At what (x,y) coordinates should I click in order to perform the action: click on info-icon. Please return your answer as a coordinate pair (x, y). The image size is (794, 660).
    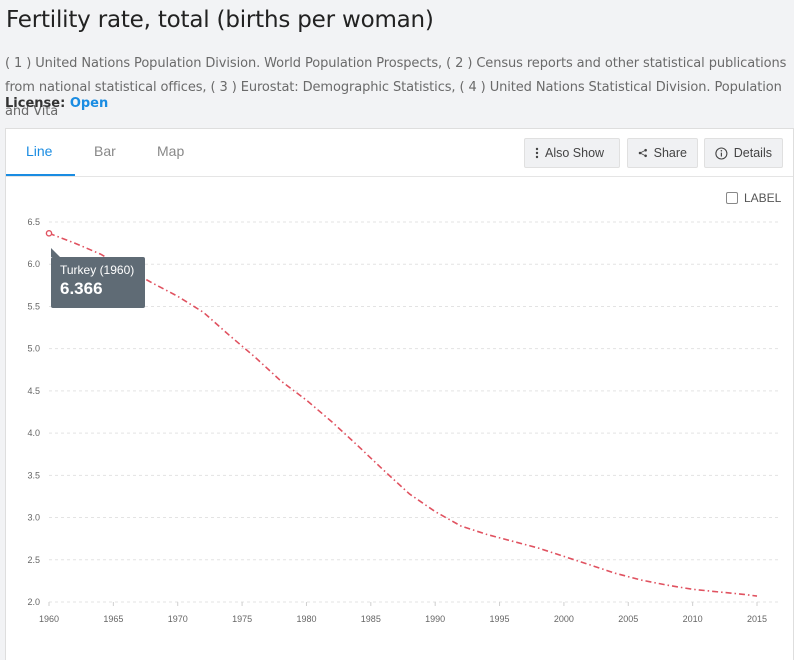
    Looking at the image, I should click on (721, 153).